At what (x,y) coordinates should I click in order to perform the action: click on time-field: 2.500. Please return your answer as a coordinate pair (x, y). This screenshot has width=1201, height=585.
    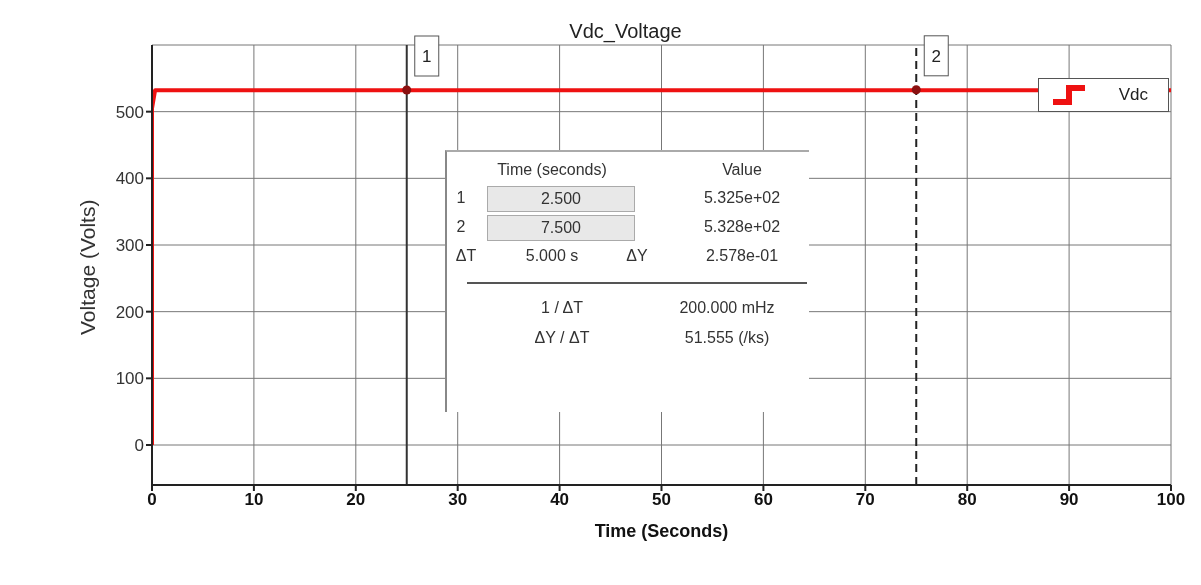
    Looking at the image, I should click on (561, 199).